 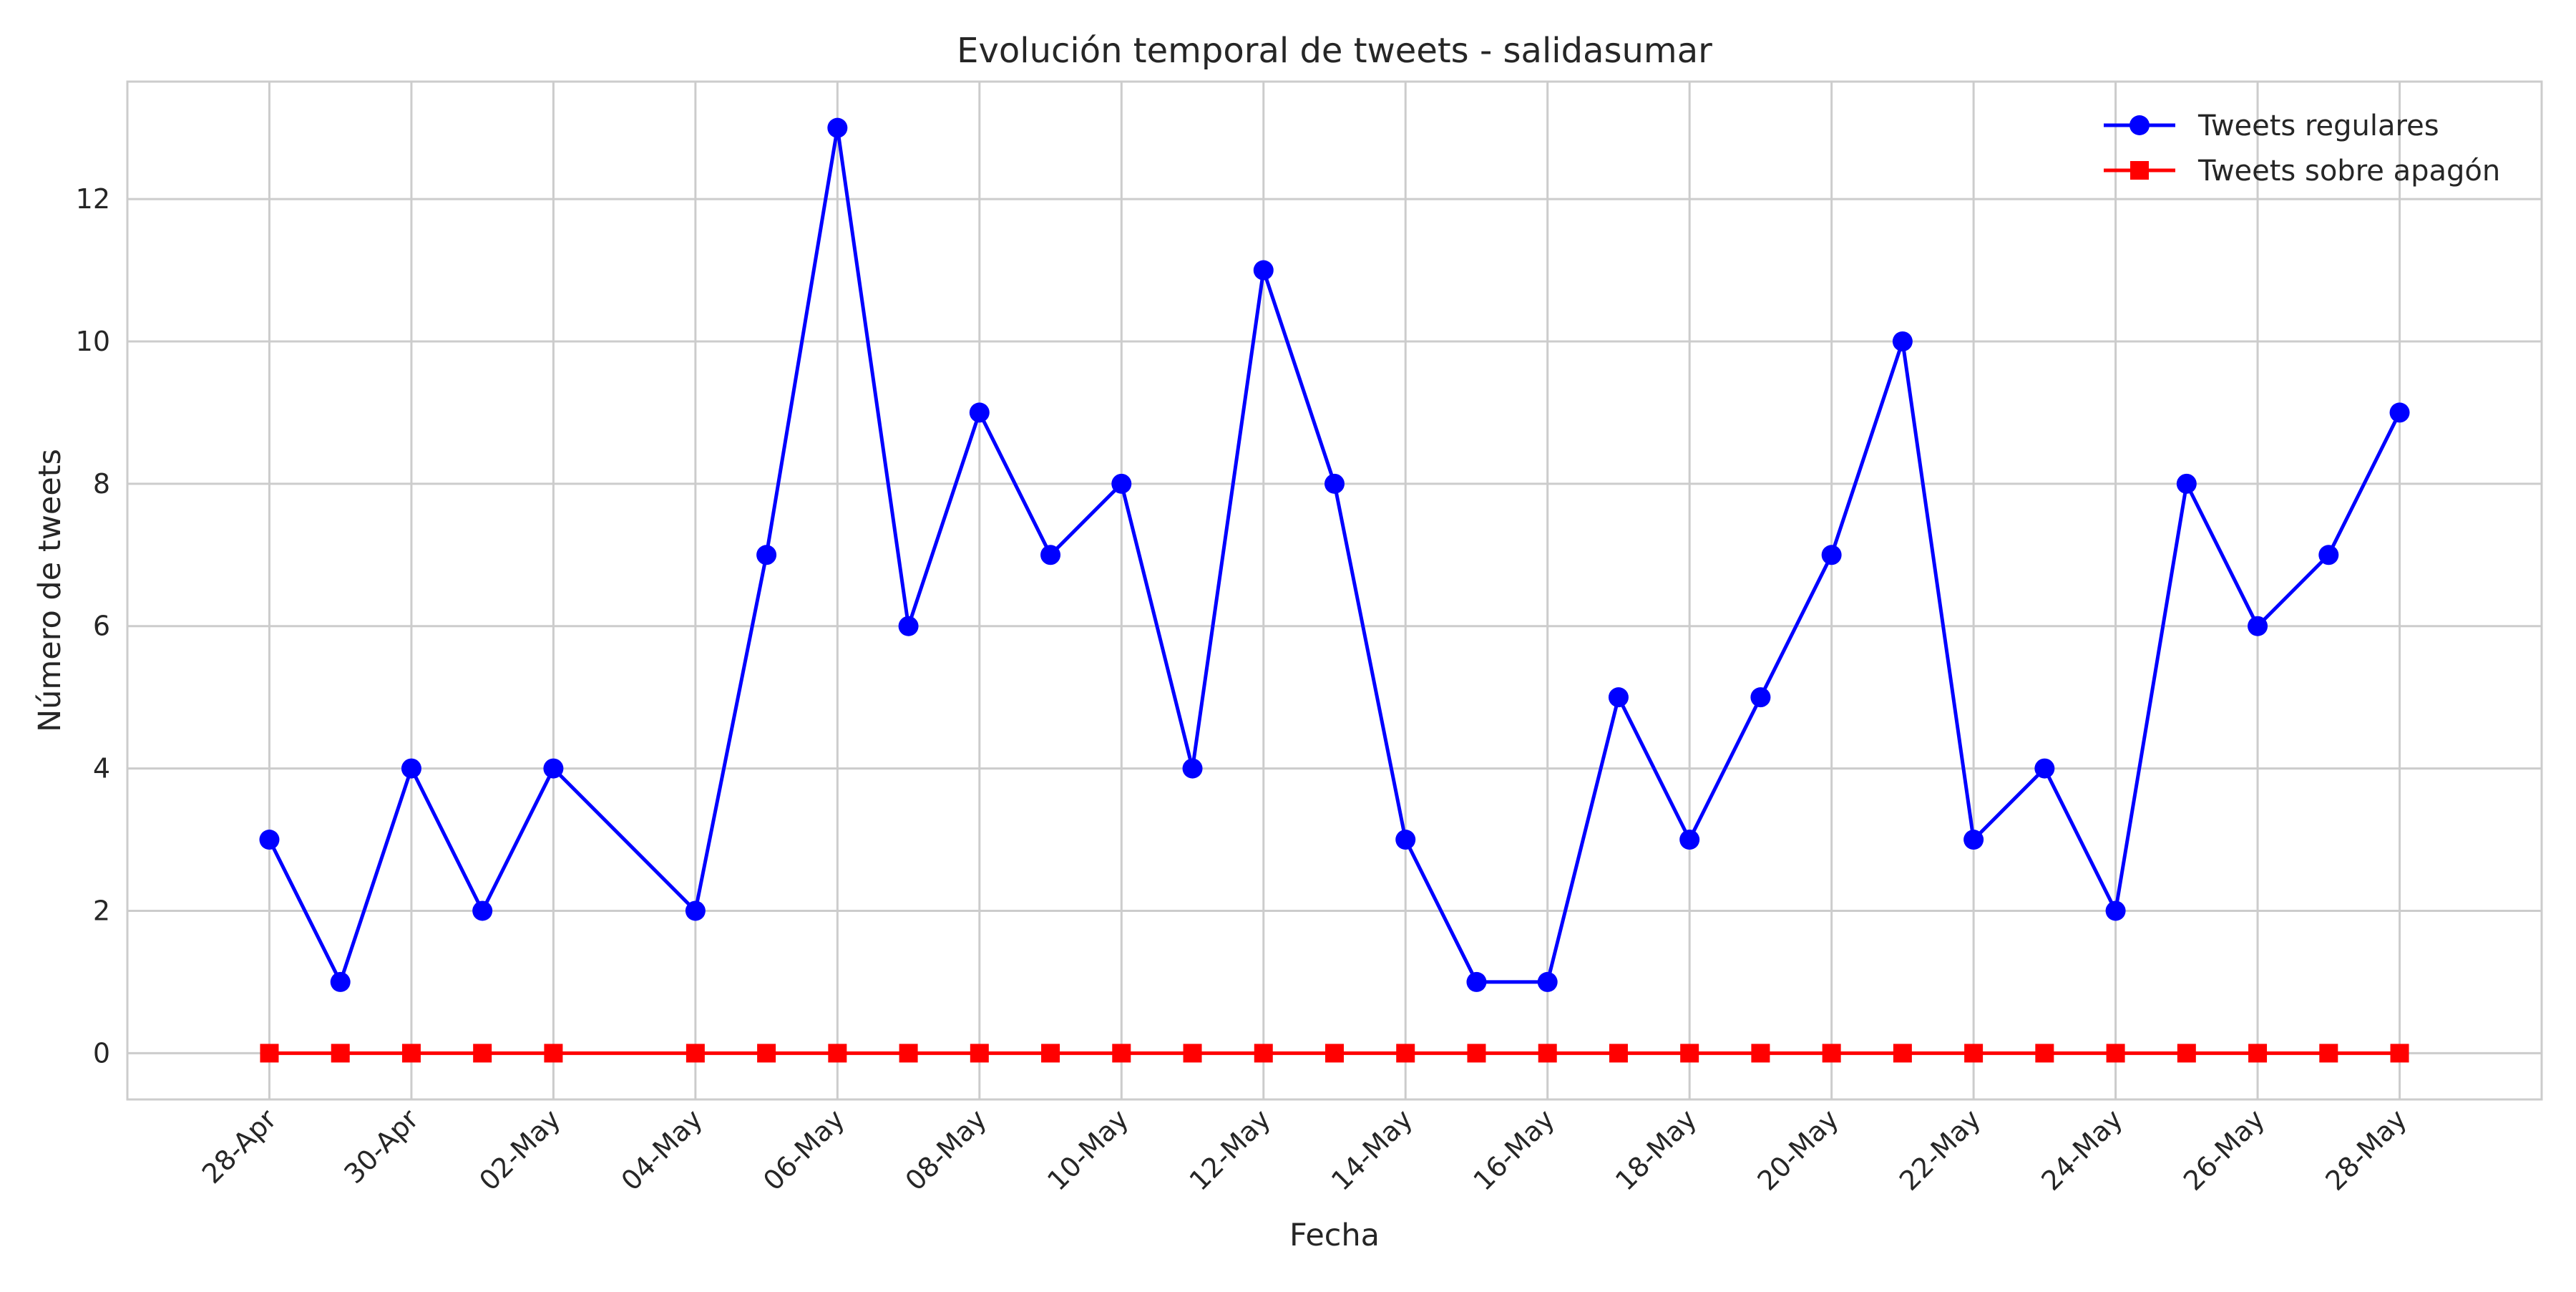 What do you see at coordinates (2302, 149) in the screenshot?
I see `legend: Tweets regulares Tweets sobre apagón` at bounding box center [2302, 149].